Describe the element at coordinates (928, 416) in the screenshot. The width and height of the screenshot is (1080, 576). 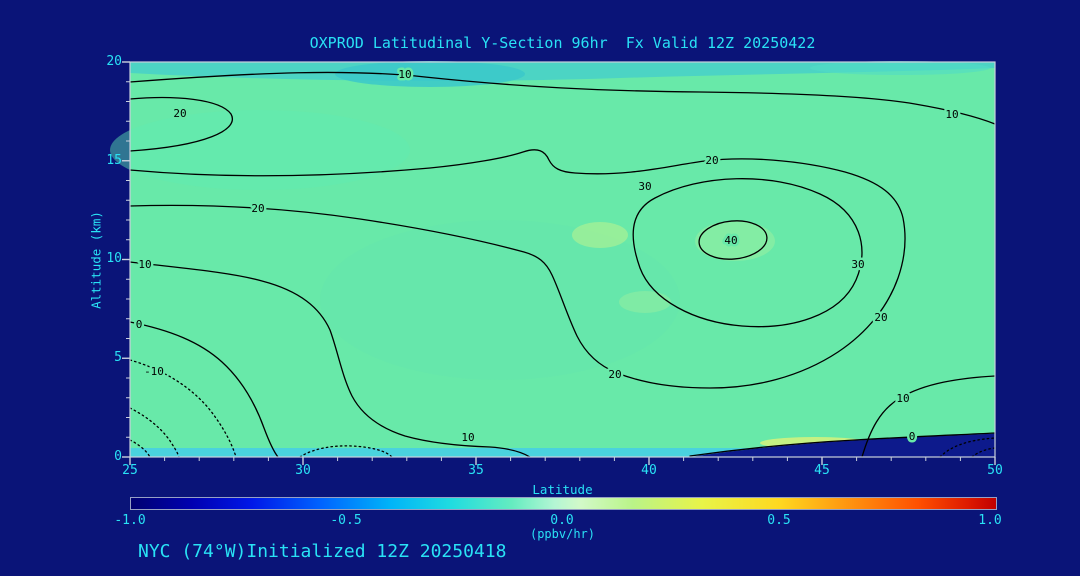
I see `contour-path-10-right` at that location.